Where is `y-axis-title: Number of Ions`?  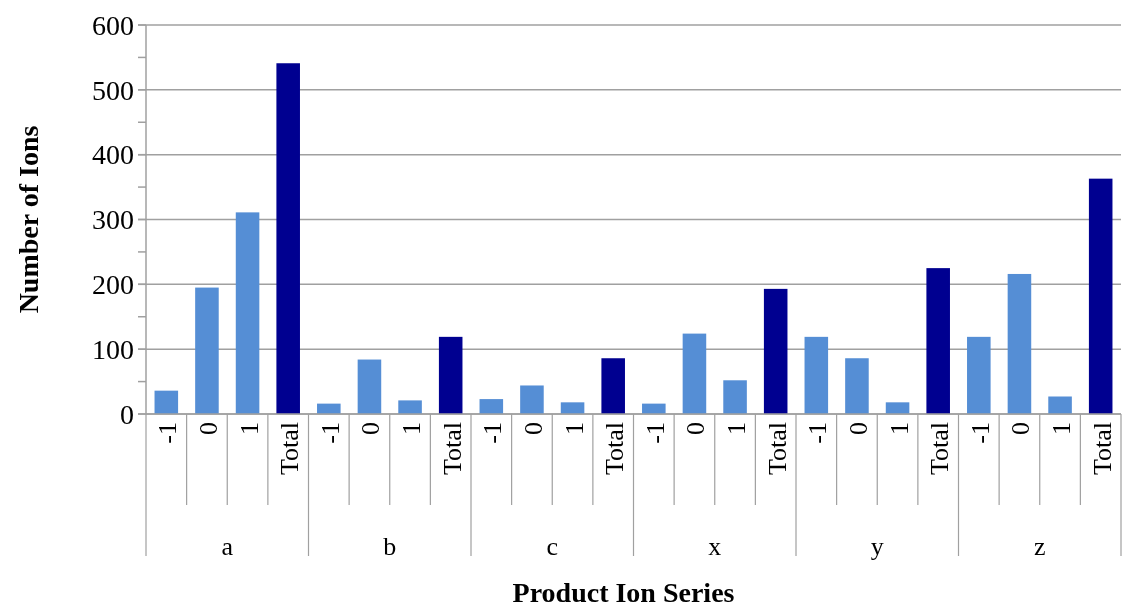 y-axis-title: Number of Ions is located at coordinates (28, 219).